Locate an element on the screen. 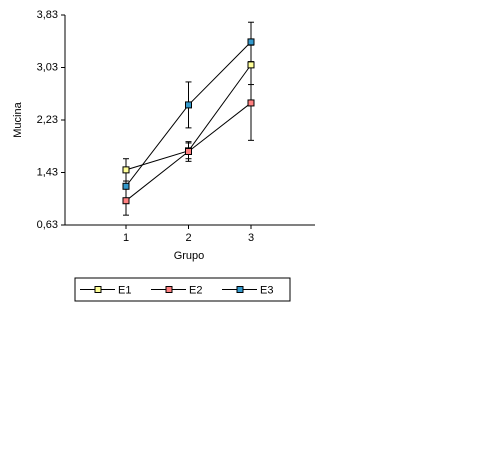 This screenshot has height=457, width=503. x-tick-label: 3 is located at coordinates (251, 238).